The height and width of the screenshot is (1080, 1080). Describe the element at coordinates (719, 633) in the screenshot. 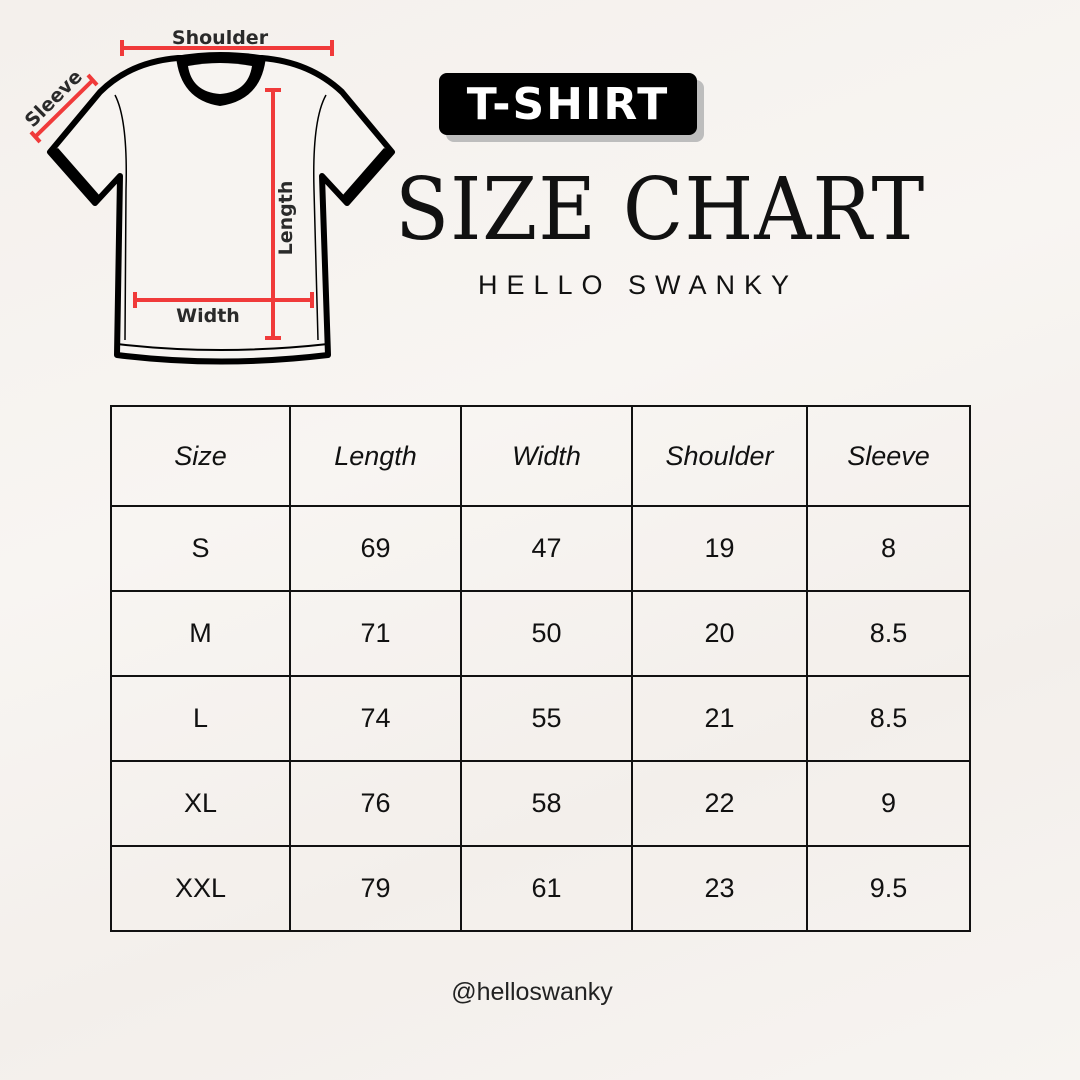

I see `cell-shoulder: 20` at that location.